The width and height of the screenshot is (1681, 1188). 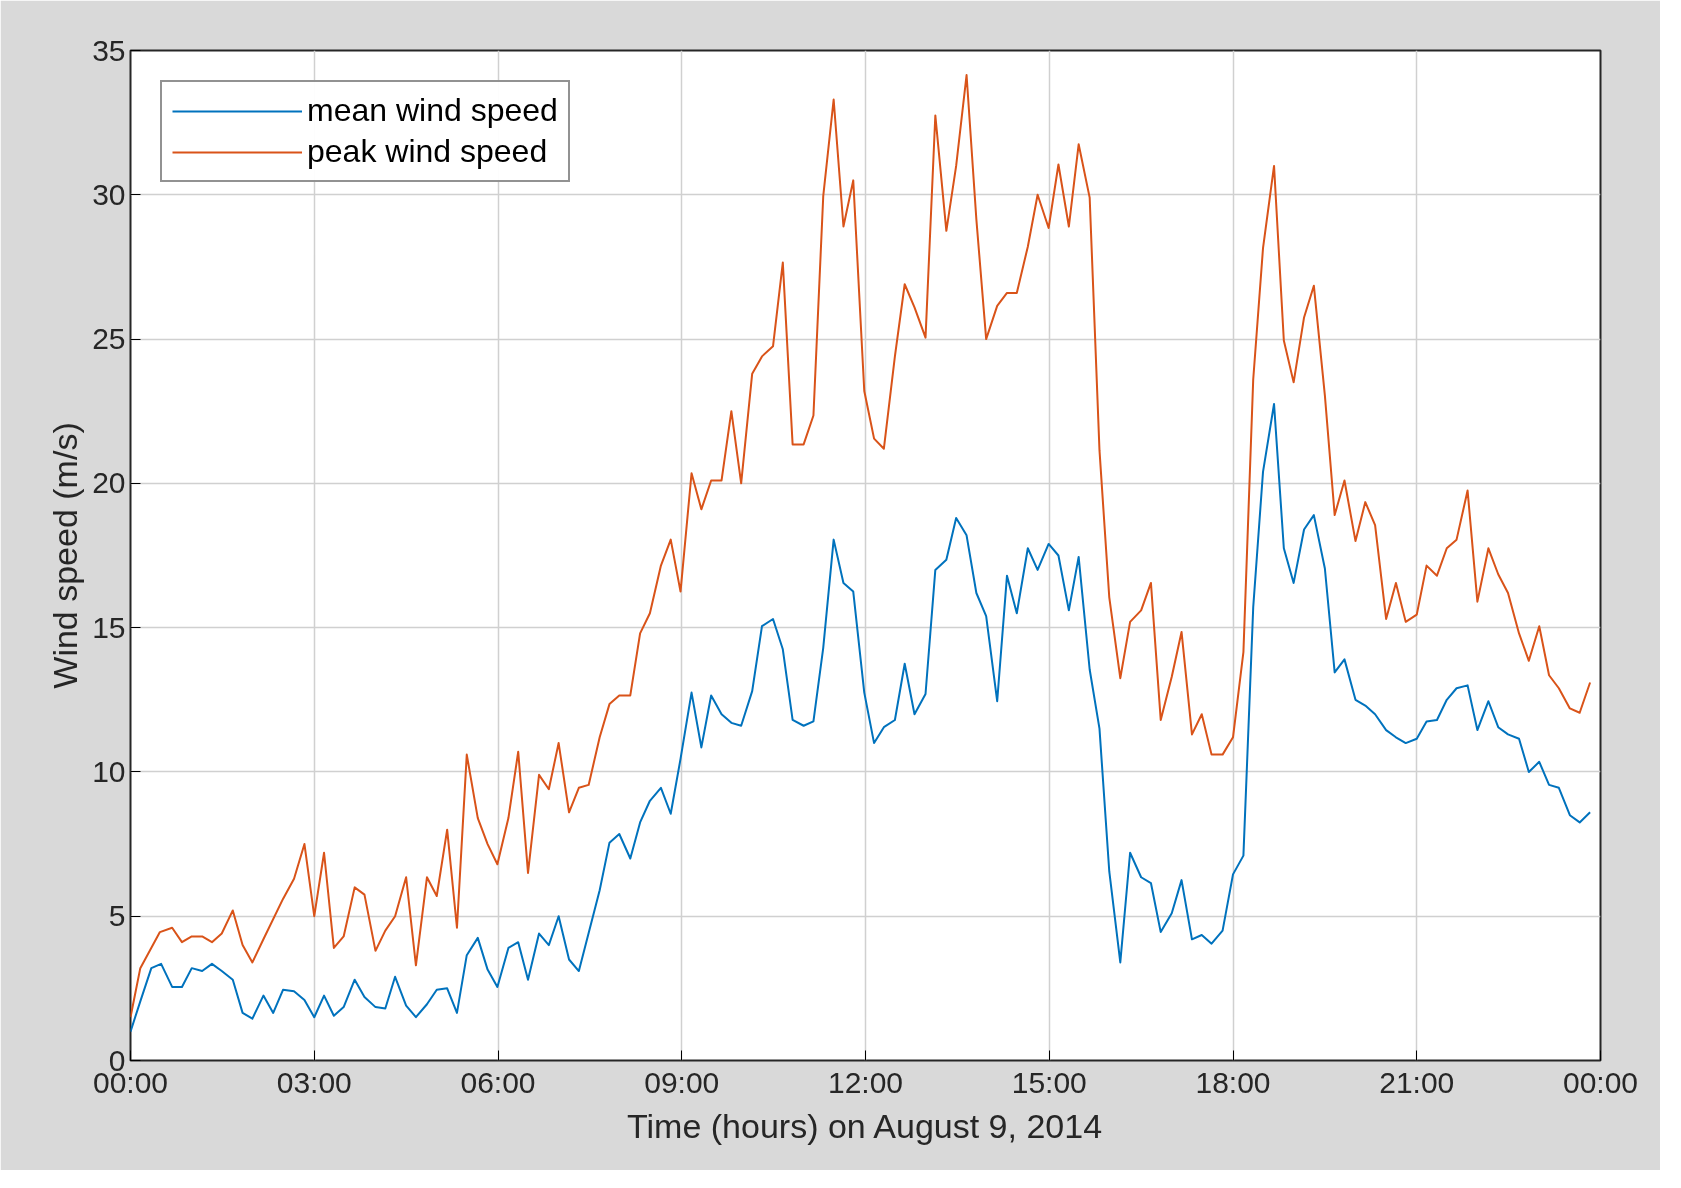 I want to click on y-tick-label: 10, so click(x=109, y=771).